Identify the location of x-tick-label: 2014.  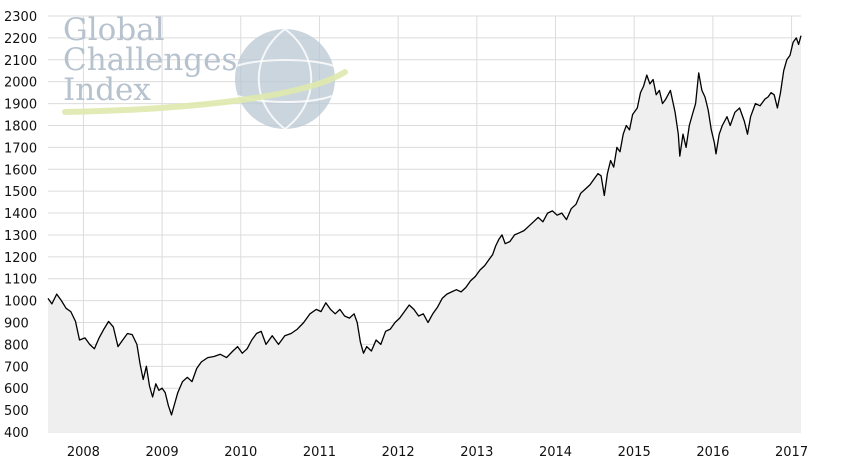
(555, 452).